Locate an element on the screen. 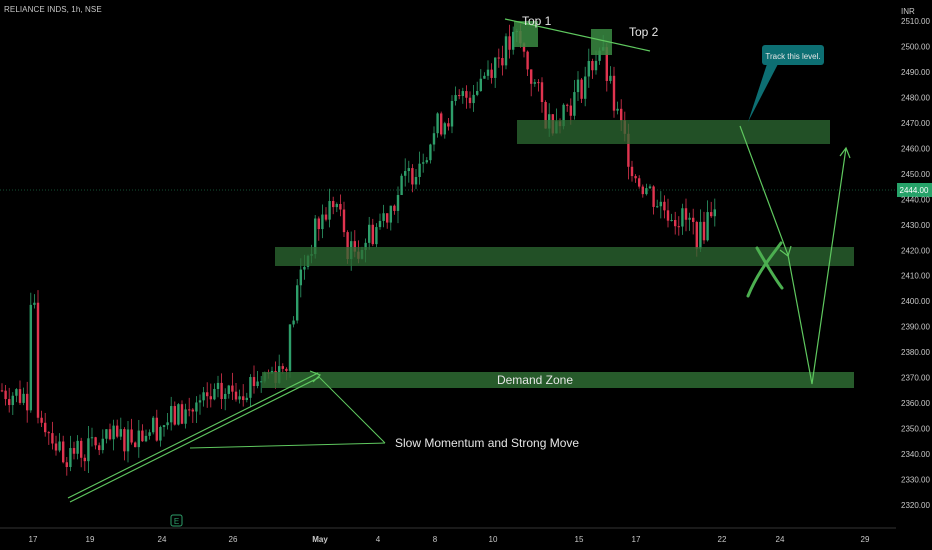 This screenshot has width=932, height=550. resistance-zone is located at coordinates (673, 132).